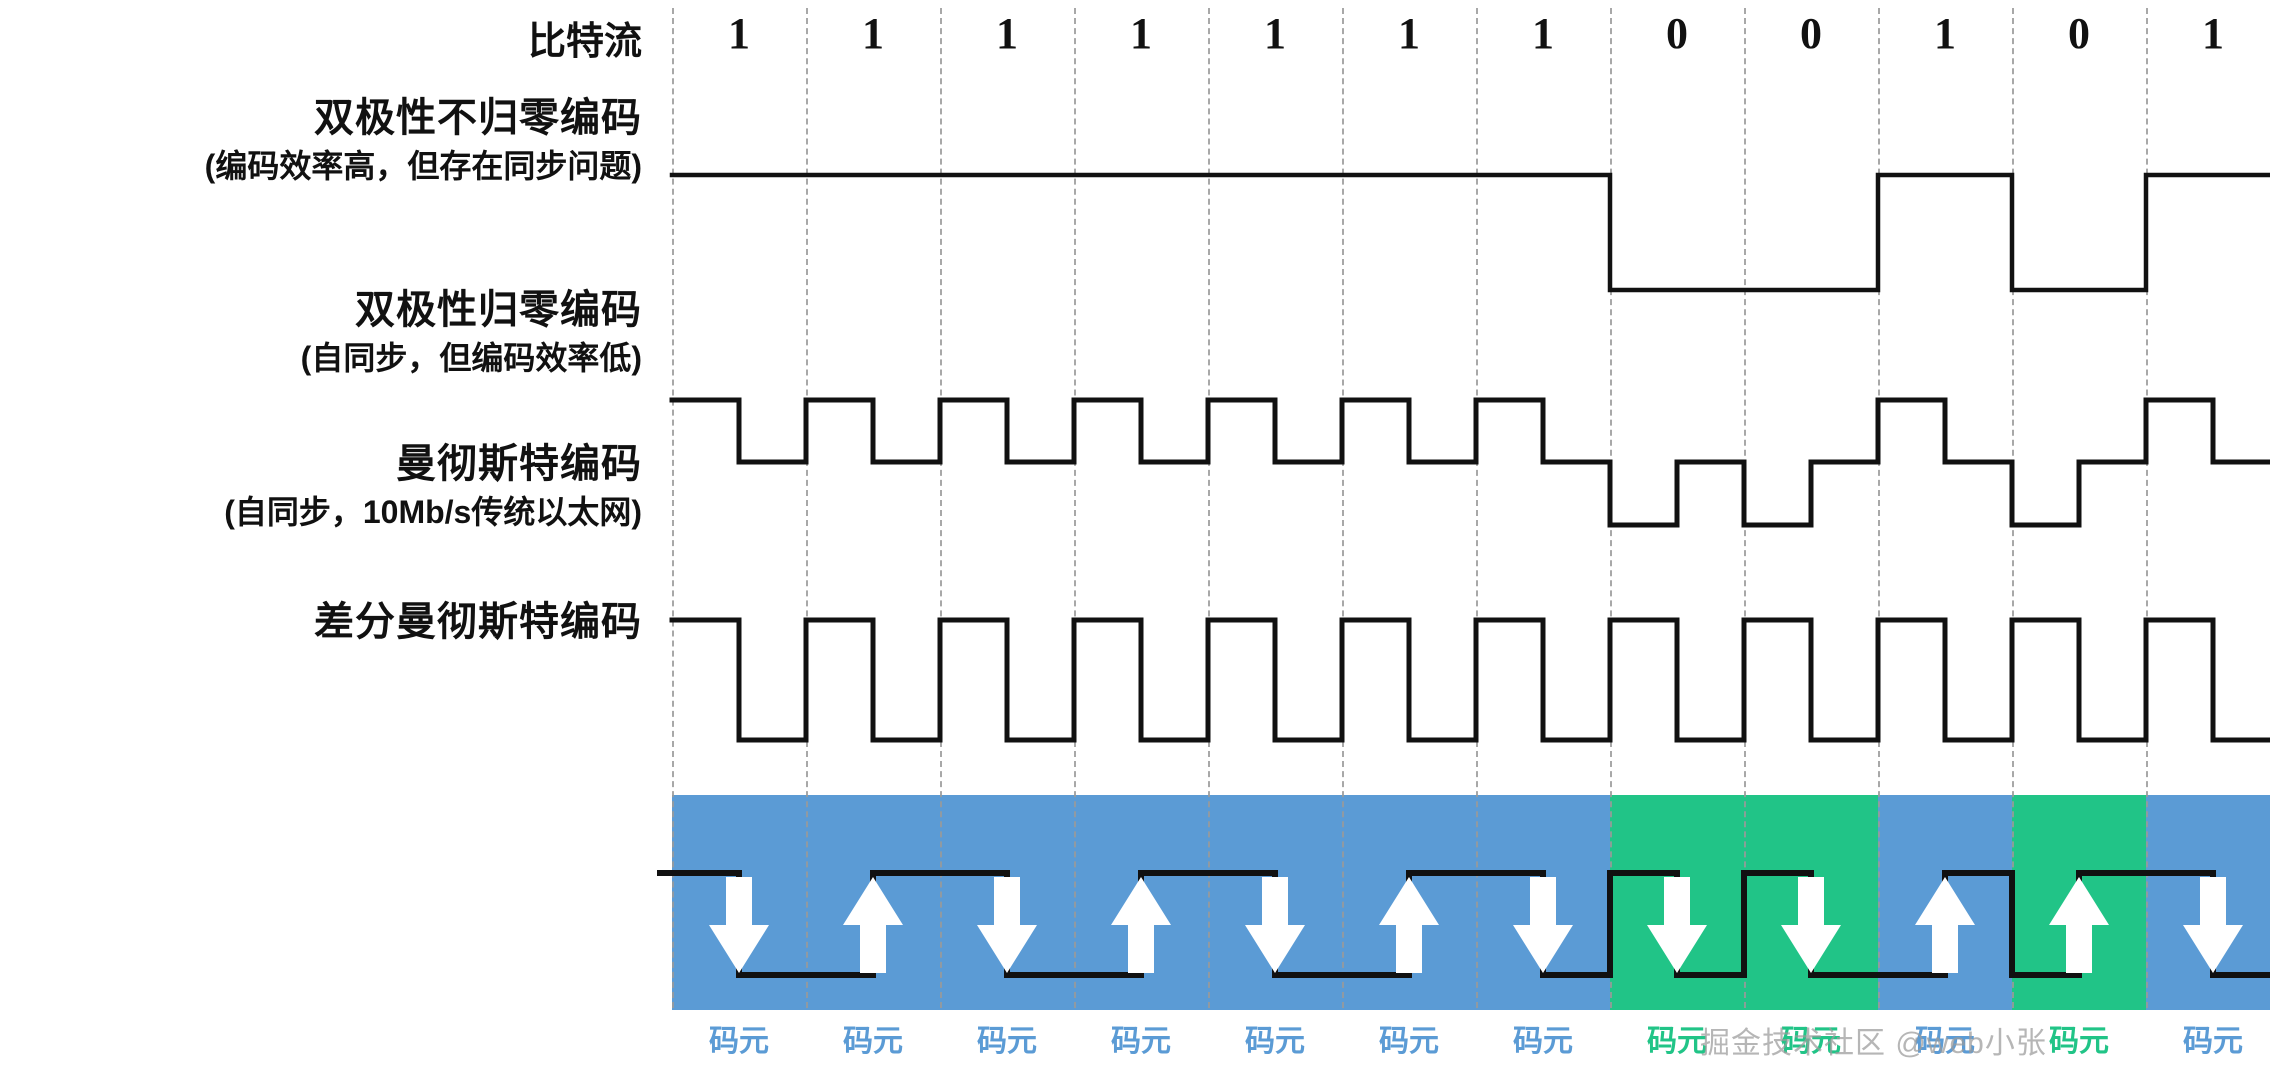 This screenshot has height=1086, width=2270. What do you see at coordinates (1463, 924) in the screenshot?
I see `waveform-diff-manchester` at bounding box center [1463, 924].